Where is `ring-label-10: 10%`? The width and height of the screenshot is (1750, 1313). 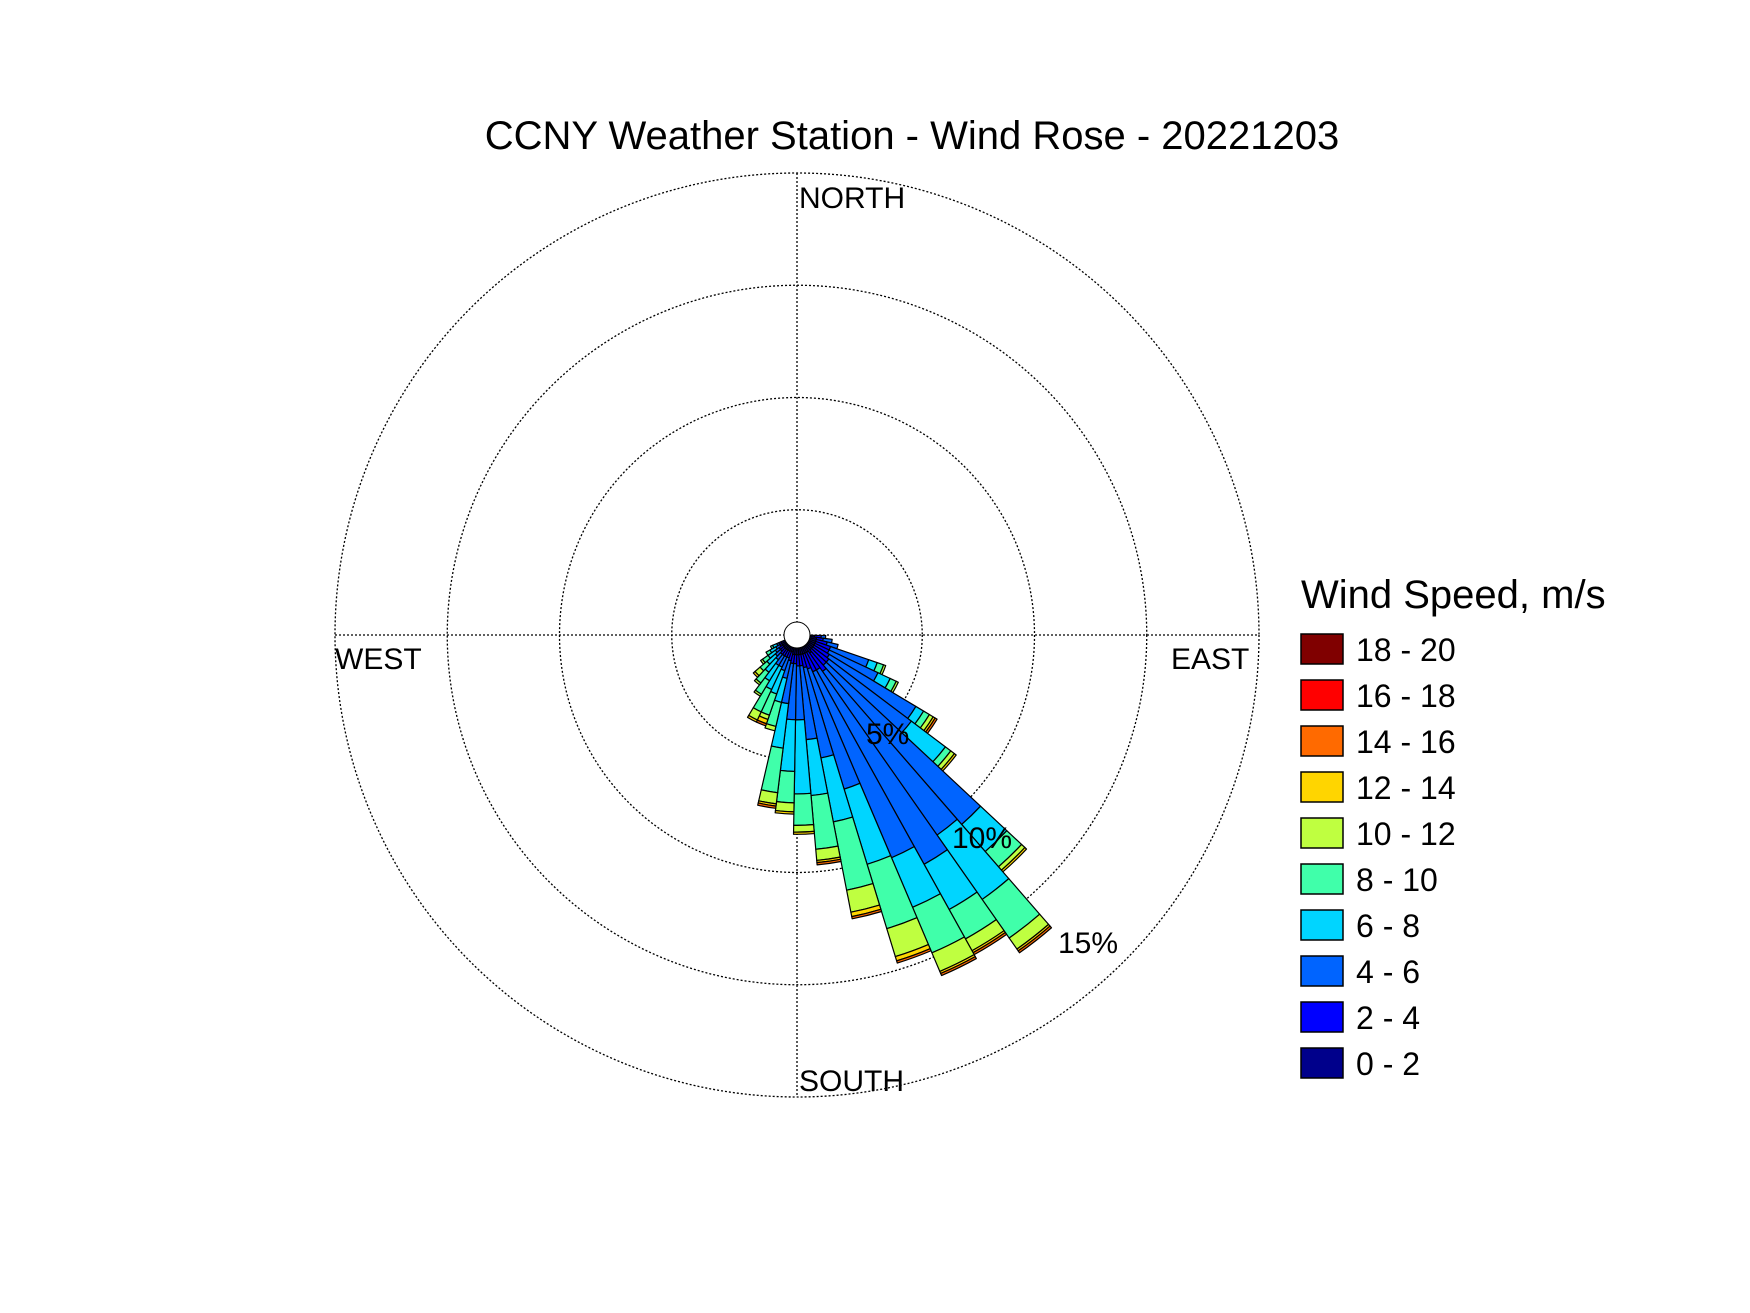
ring-label-10: 10% is located at coordinates (982, 838).